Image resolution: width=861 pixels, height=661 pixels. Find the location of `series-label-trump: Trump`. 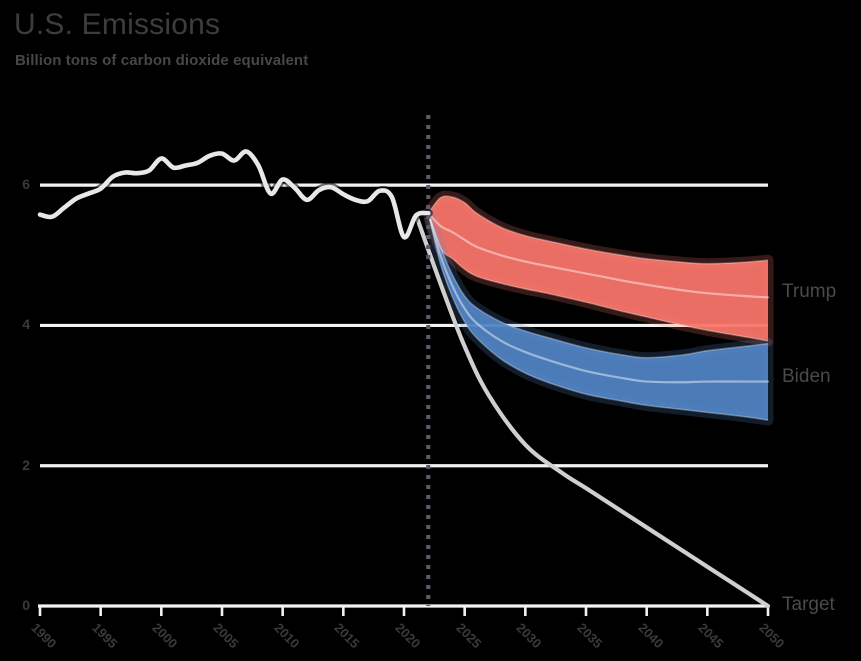

series-label-trump: Trump is located at coordinates (809, 291).